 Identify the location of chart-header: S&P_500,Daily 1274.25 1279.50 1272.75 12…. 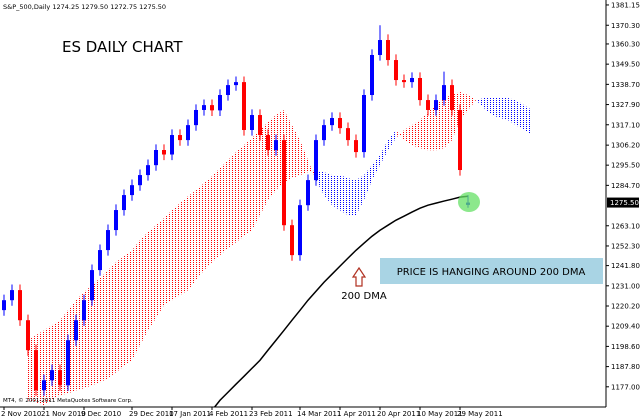
(84, 7).